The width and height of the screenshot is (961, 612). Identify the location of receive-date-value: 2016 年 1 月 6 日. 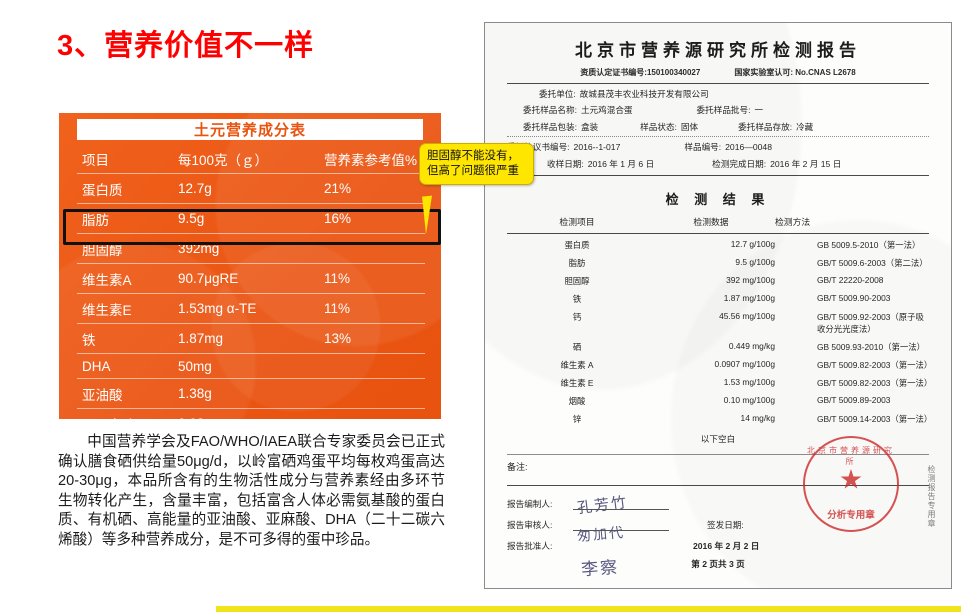
(621, 163).